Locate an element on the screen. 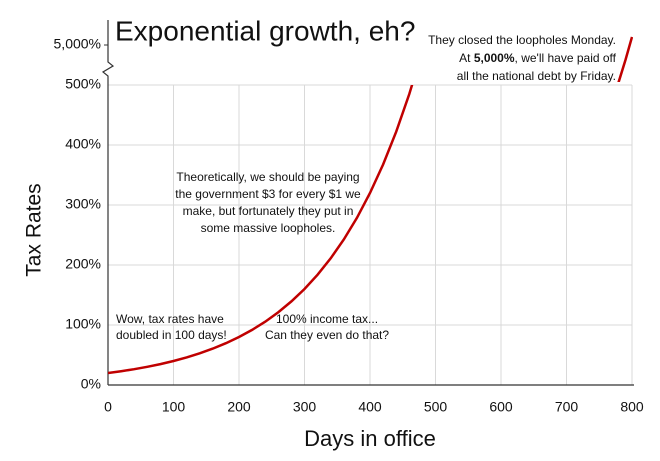  annotation-text: Can they even do that? is located at coordinates (327, 335).